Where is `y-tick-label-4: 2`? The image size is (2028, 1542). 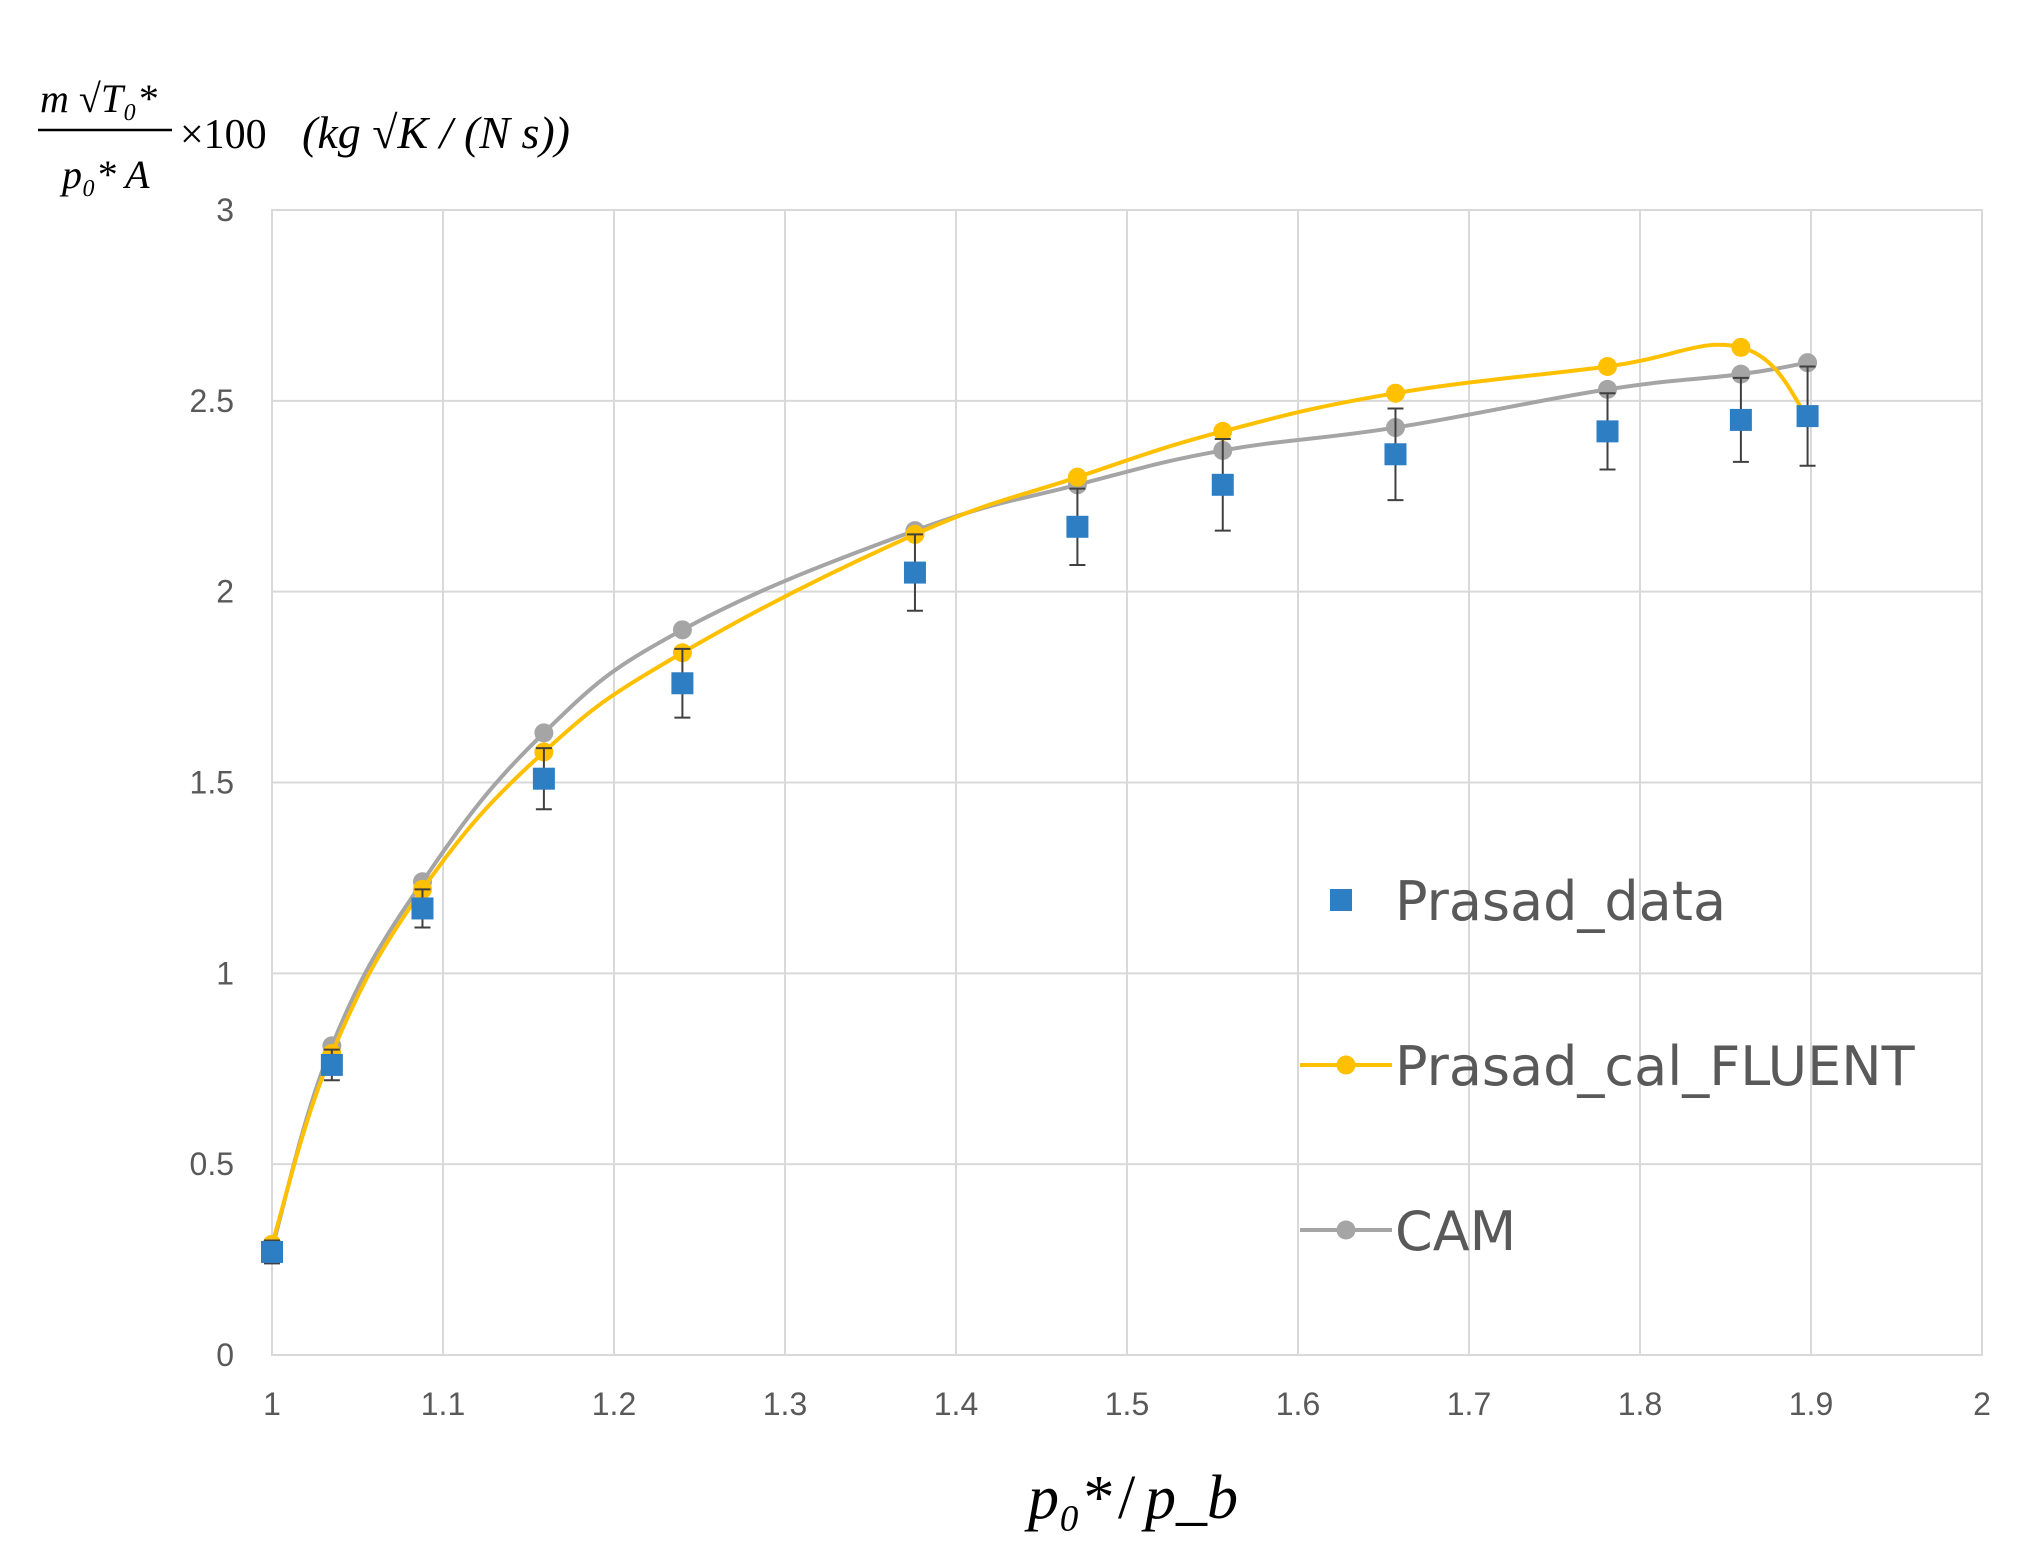
y-tick-label-4: 2 is located at coordinates (225, 592).